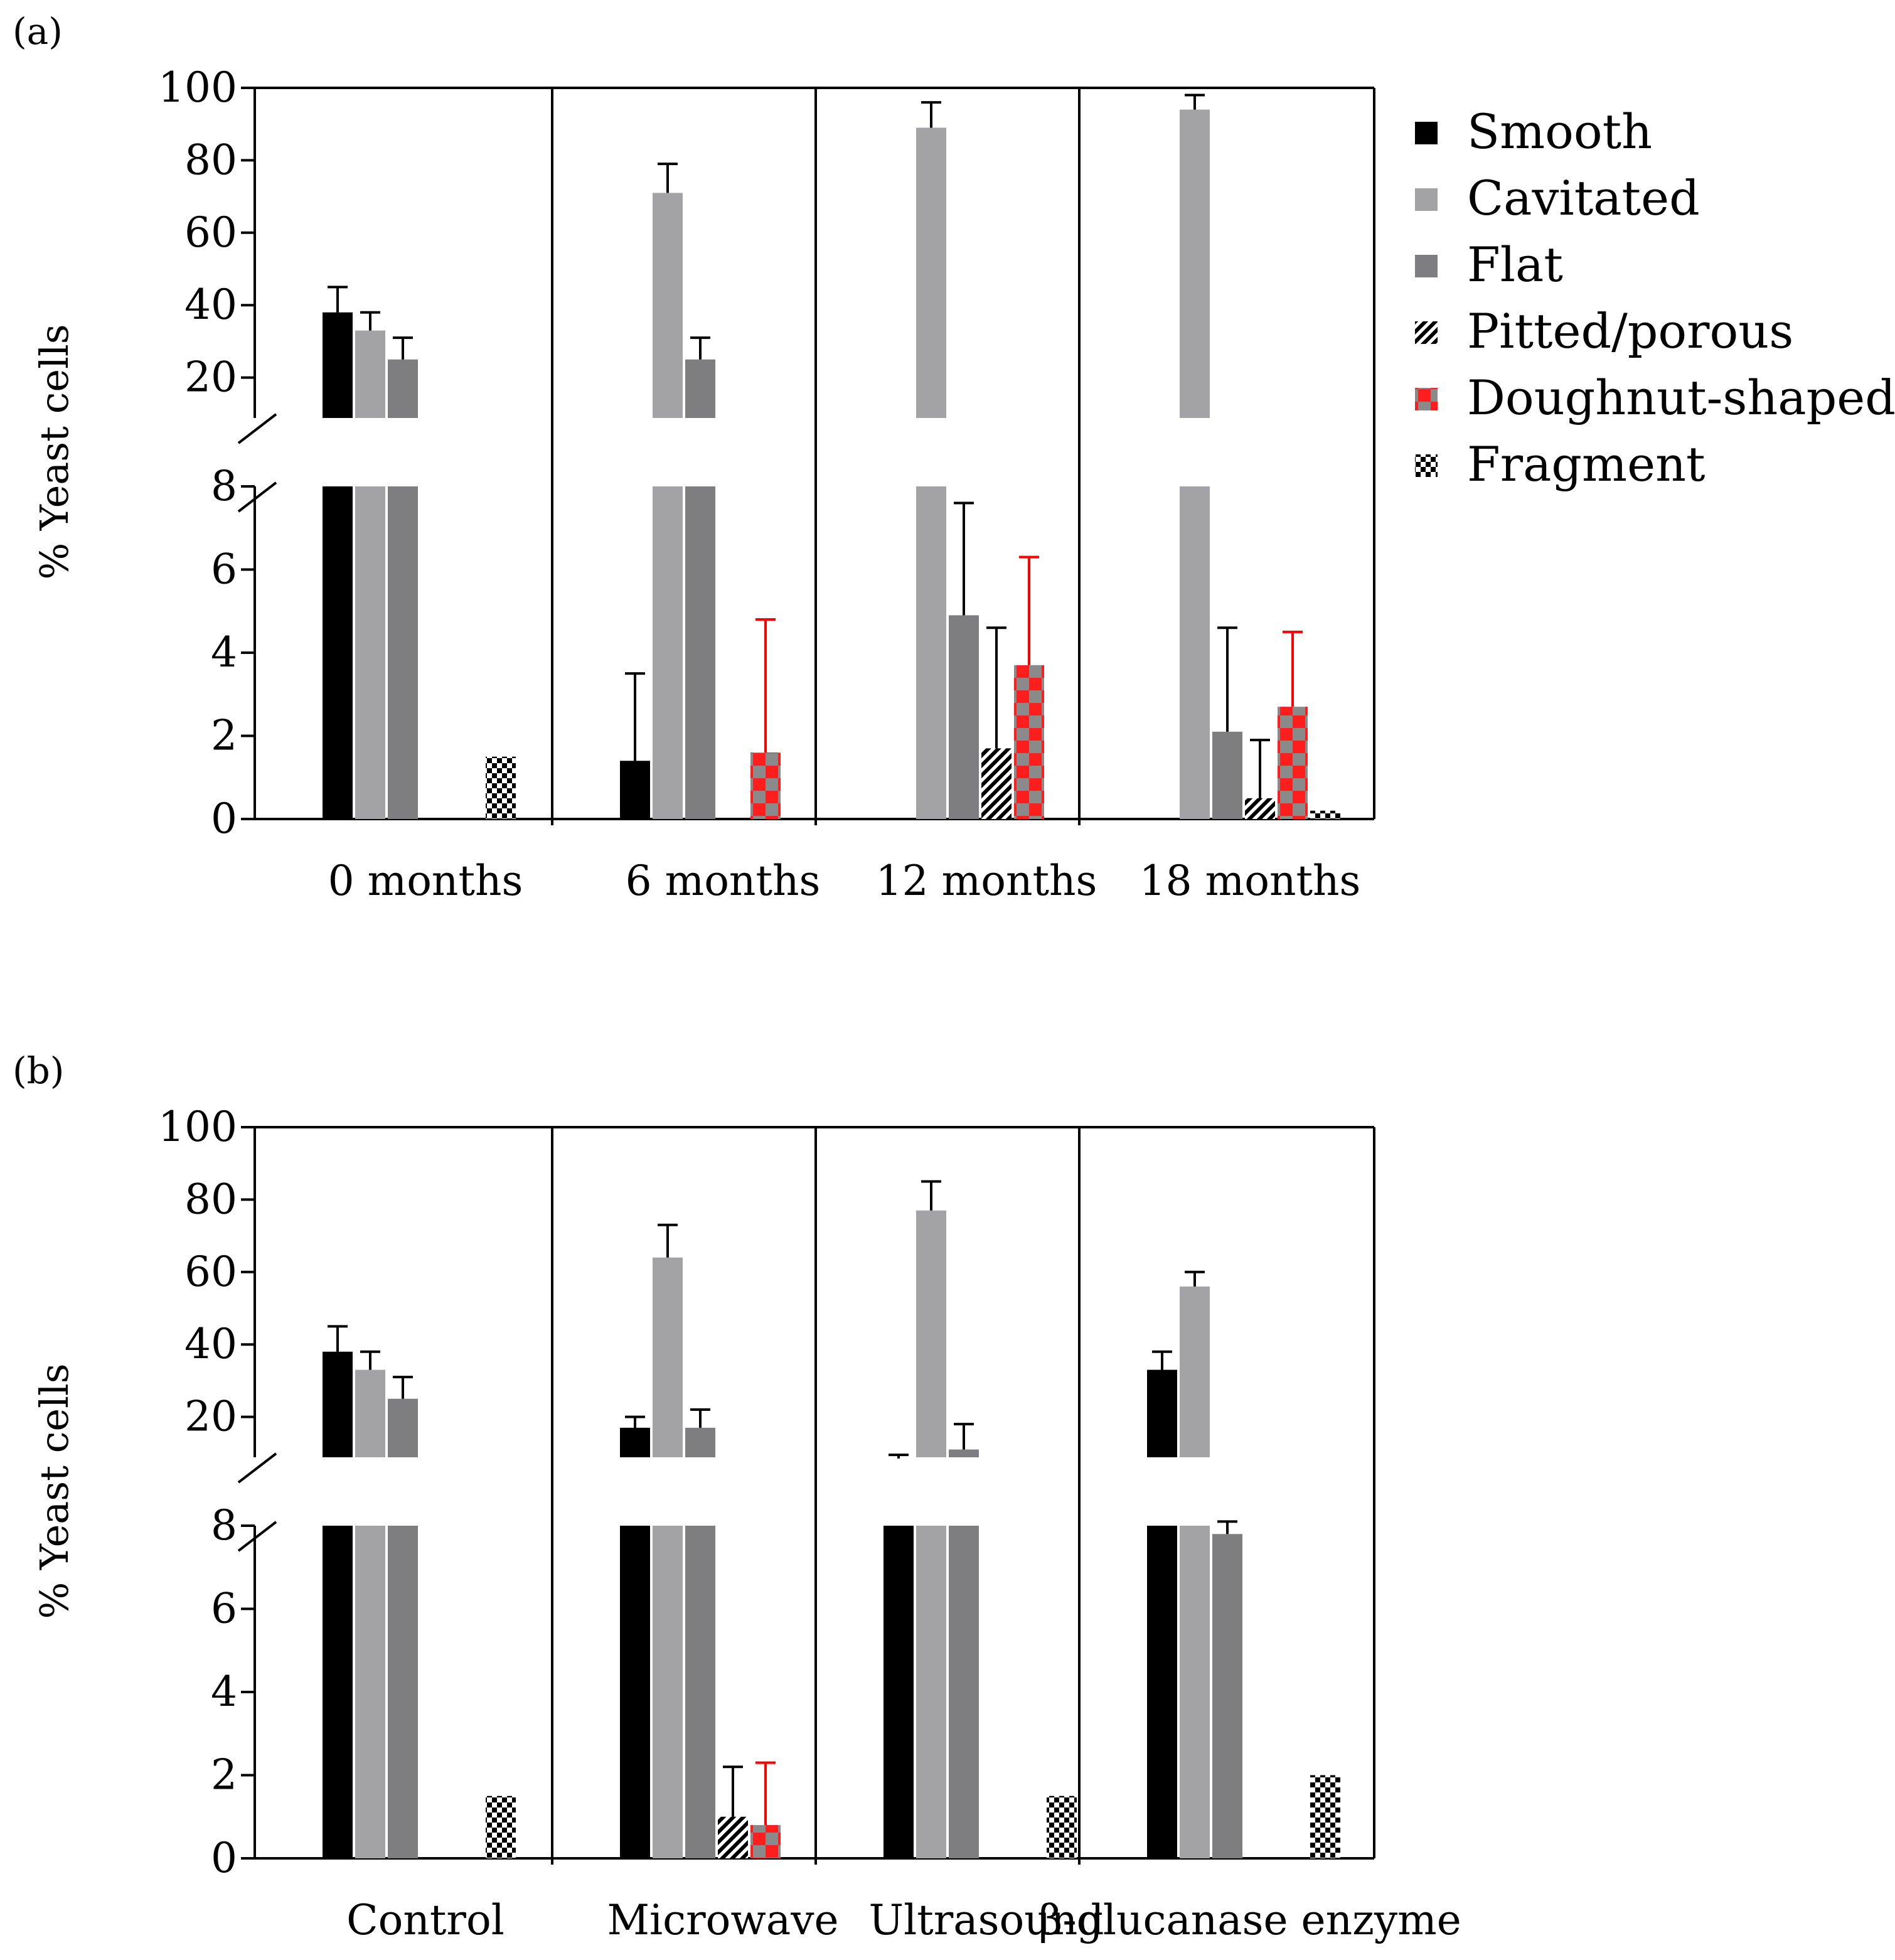  Describe the element at coordinates (931, 652) in the screenshot. I see `bar-cavitated-12-months-lower` at that location.